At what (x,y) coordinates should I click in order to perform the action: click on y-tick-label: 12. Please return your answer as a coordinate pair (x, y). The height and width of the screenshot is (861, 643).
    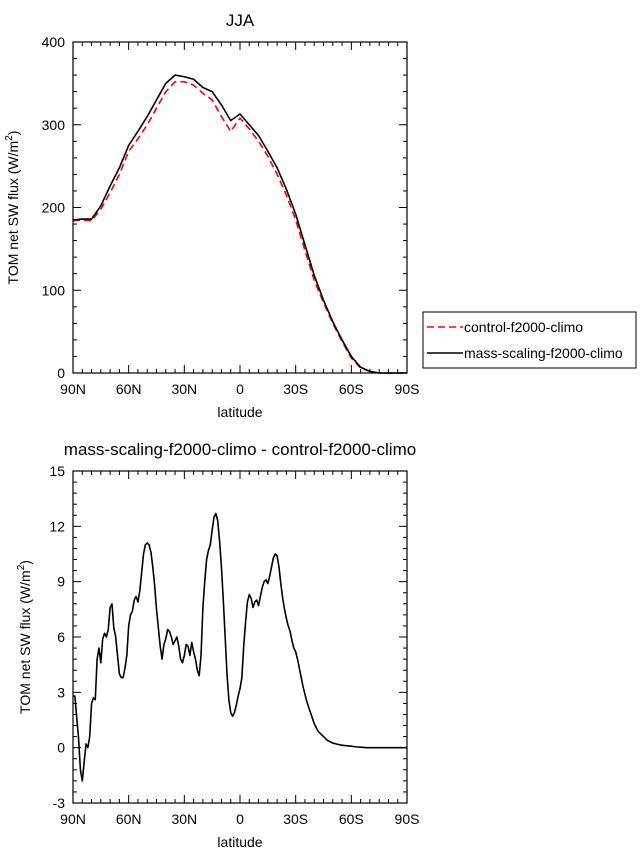
    Looking at the image, I should click on (57, 526).